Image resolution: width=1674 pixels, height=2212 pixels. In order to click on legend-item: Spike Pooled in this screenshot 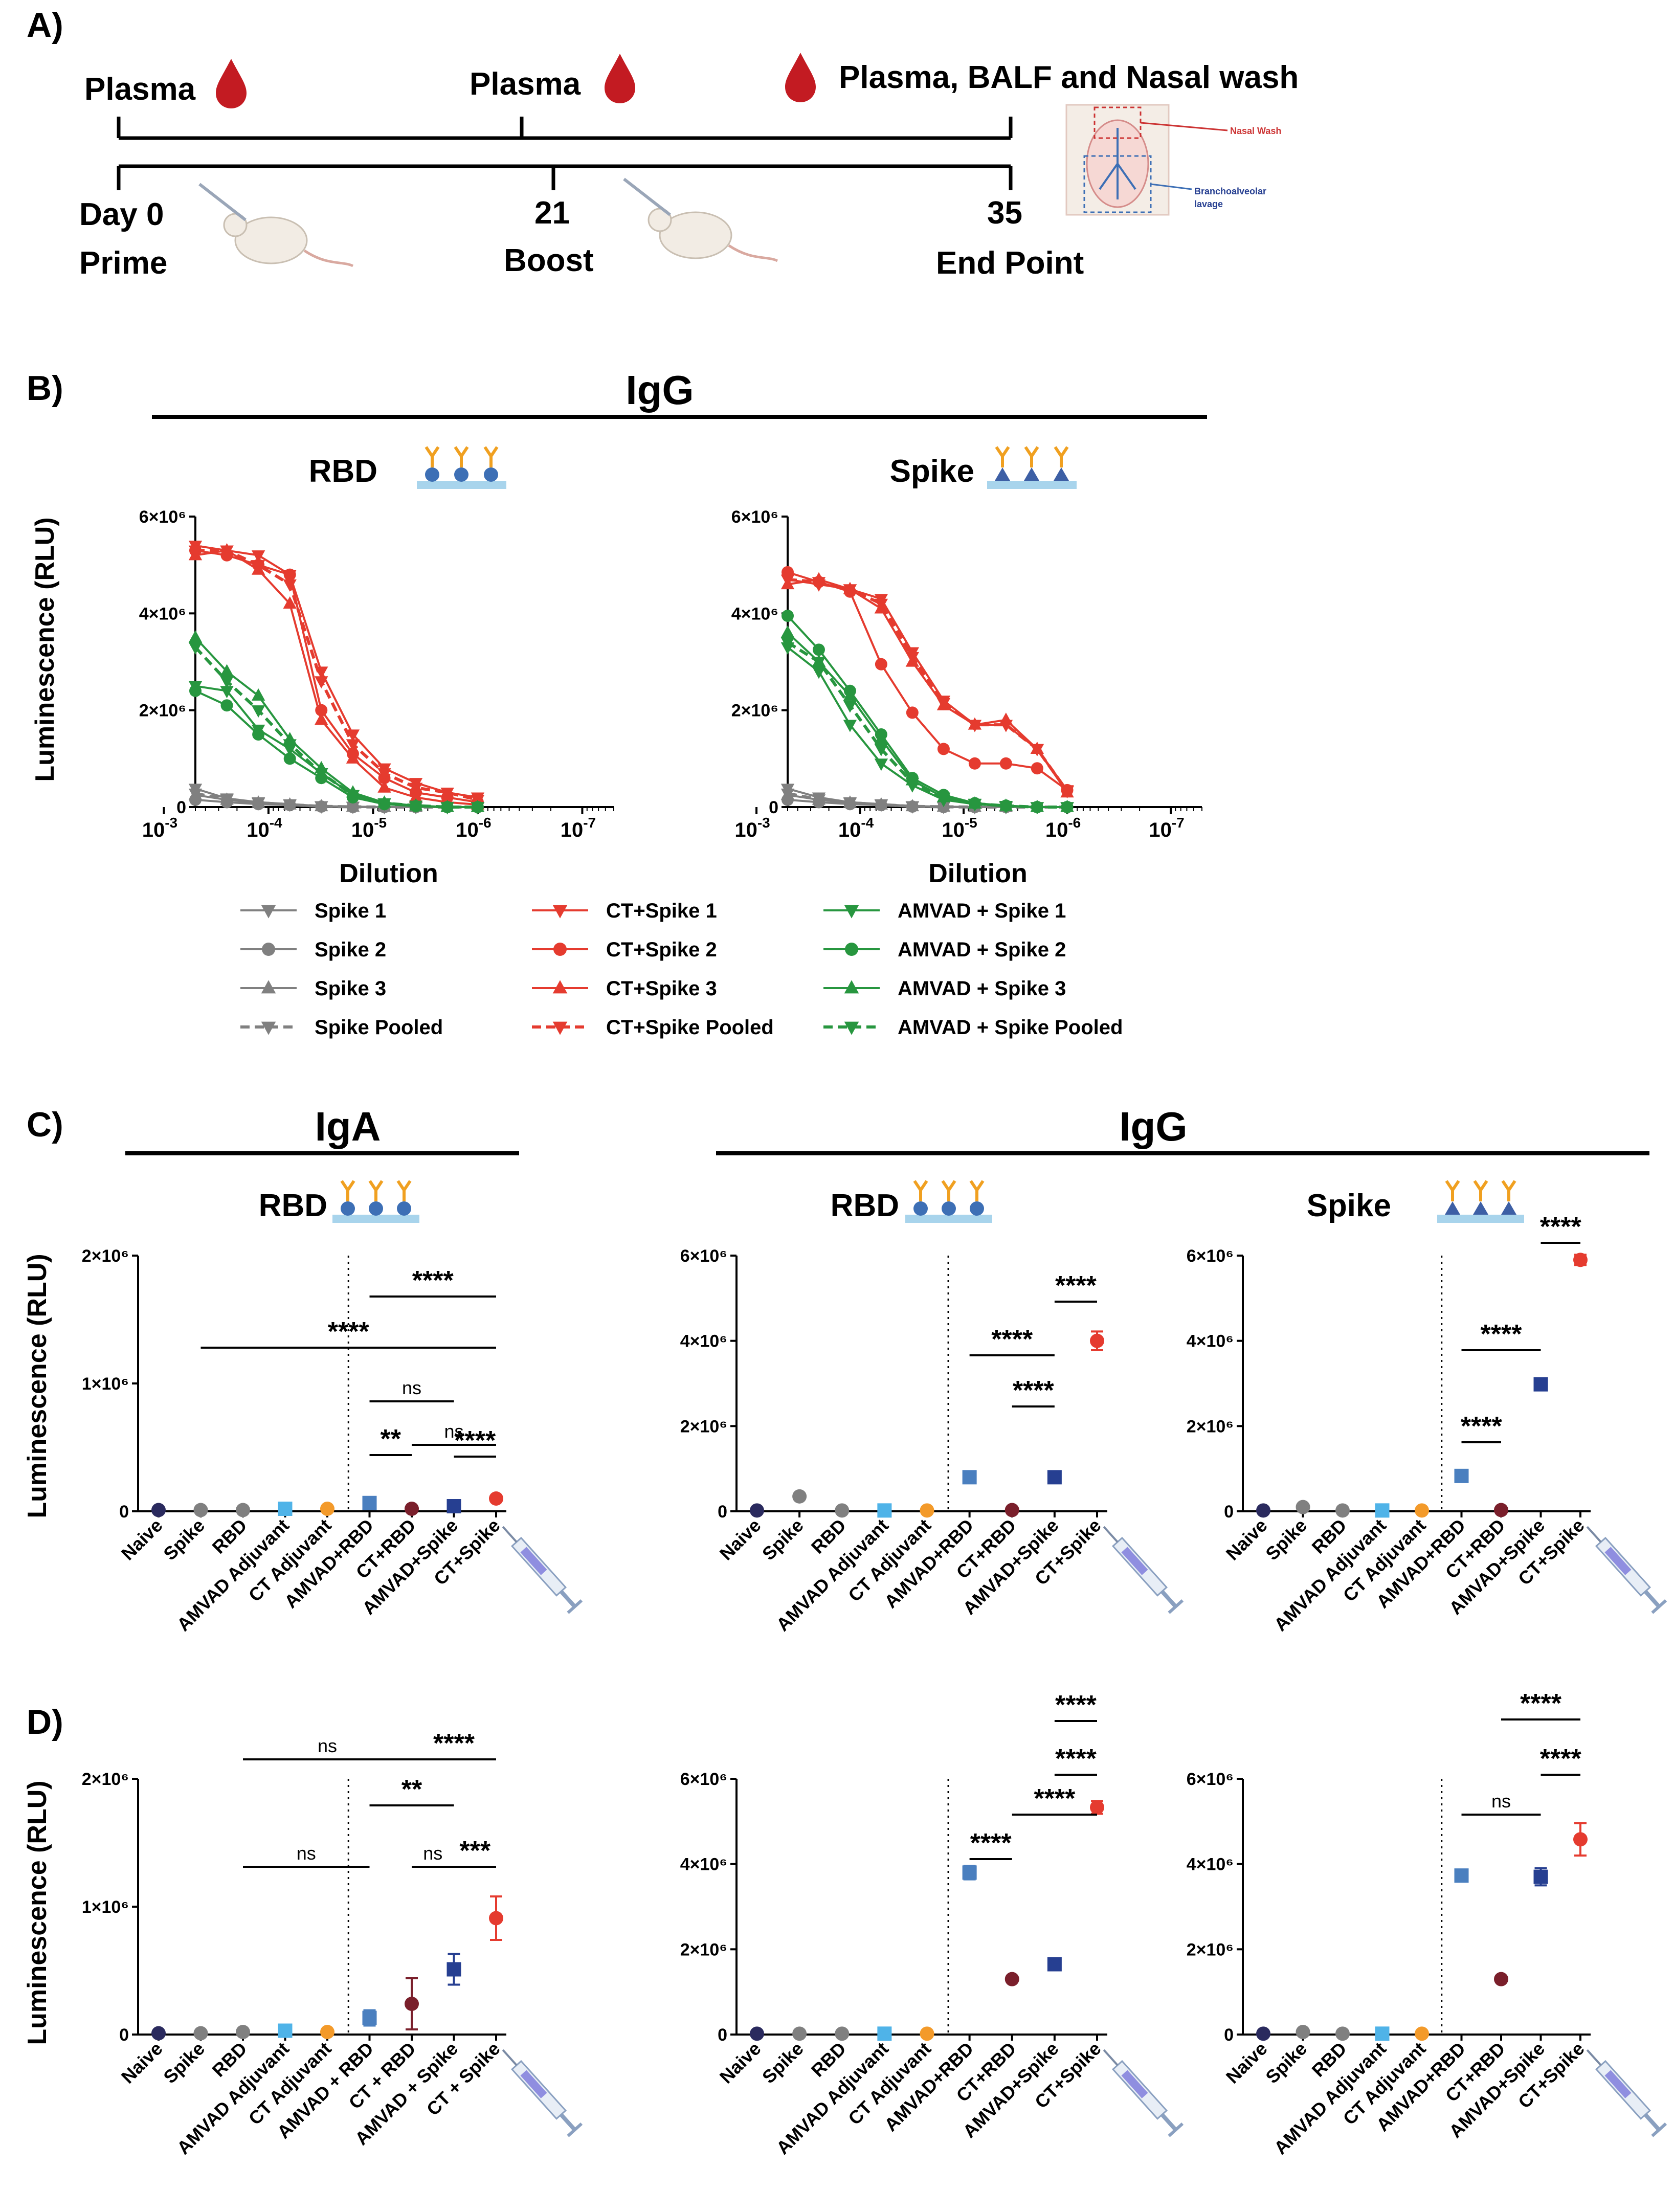, I will do `click(379, 1027)`.